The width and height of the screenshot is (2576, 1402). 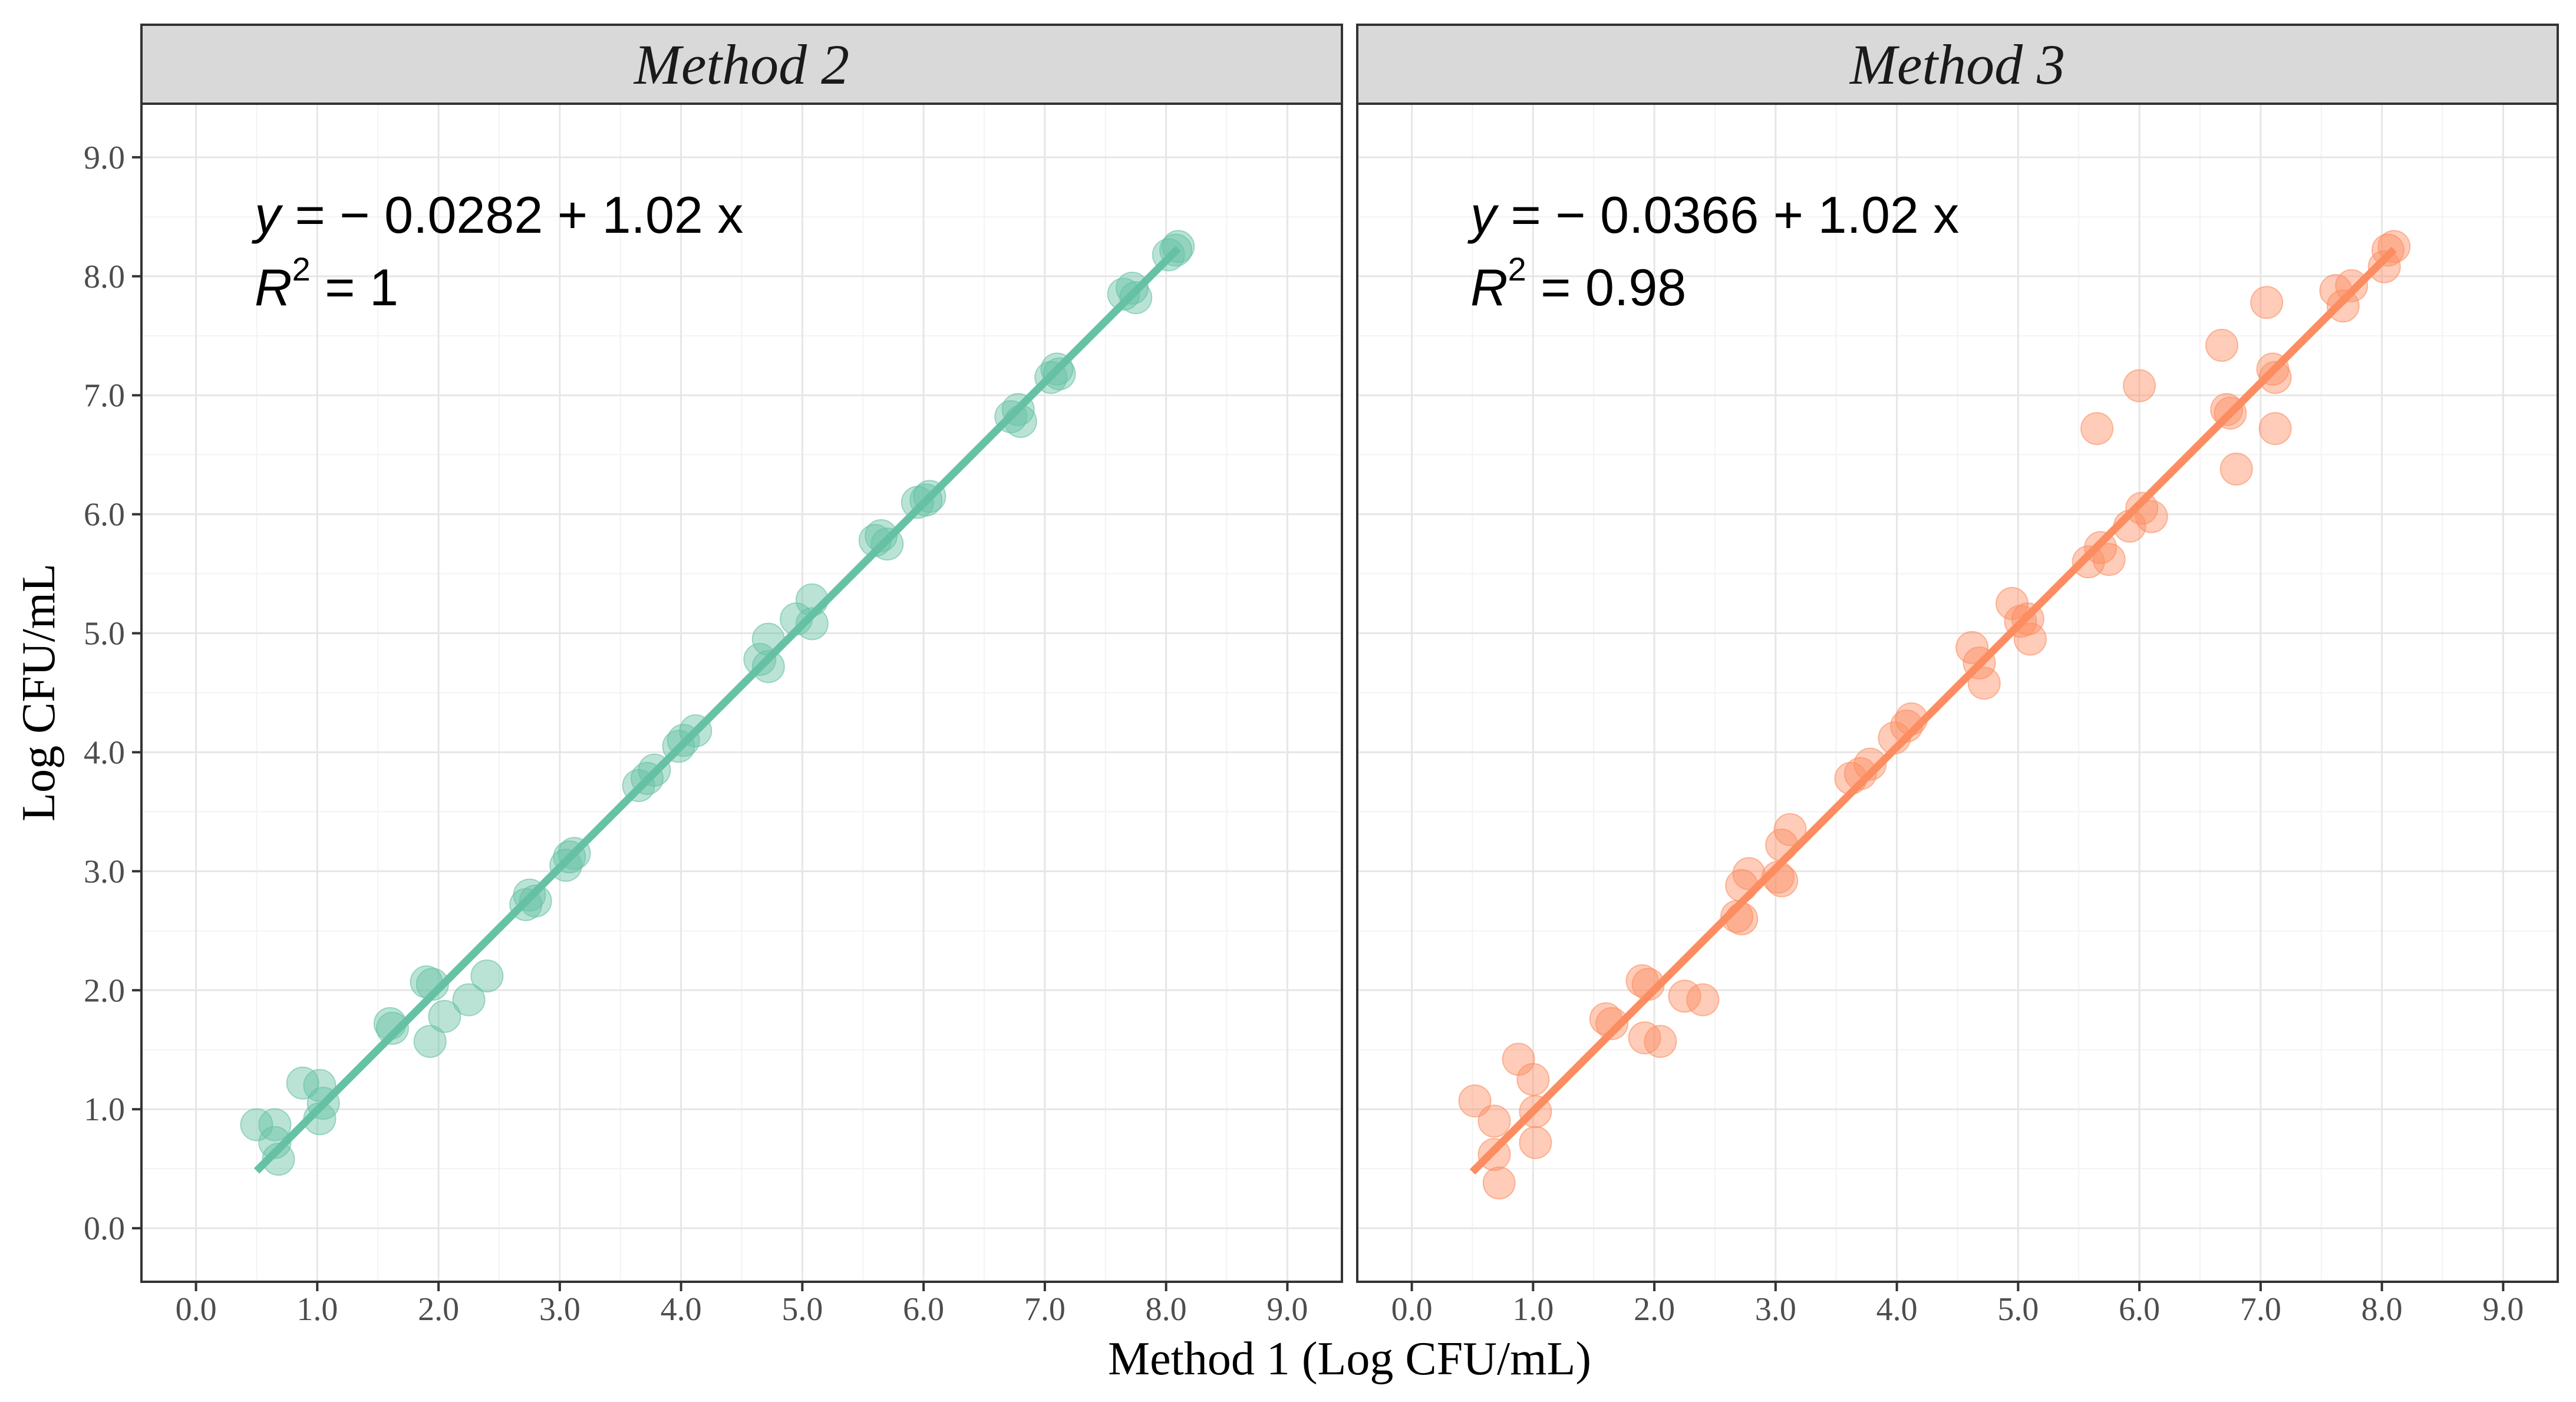 I want to click on x-tick-label: 6.0, so click(x=924, y=1310).